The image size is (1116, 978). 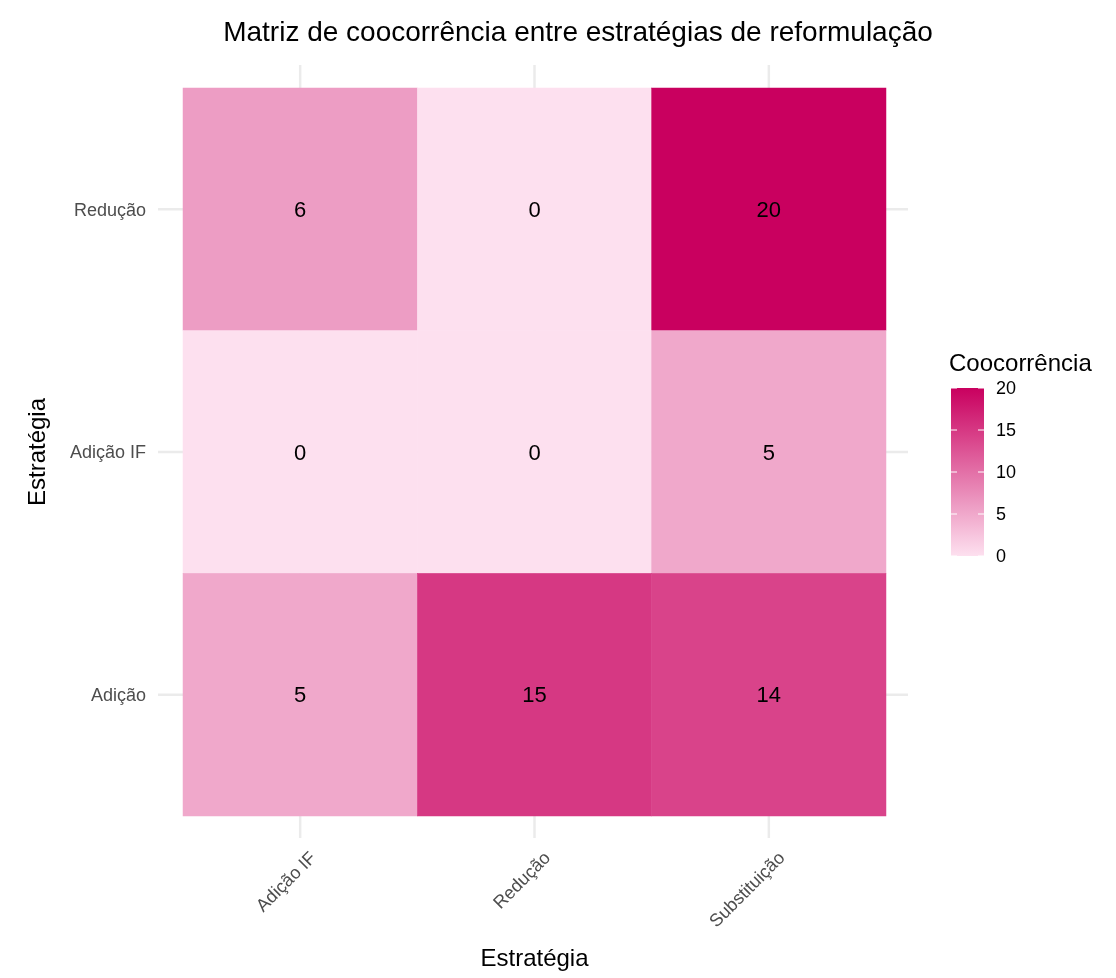 What do you see at coordinates (769, 210) in the screenshot?
I see `data-label: 20` at bounding box center [769, 210].